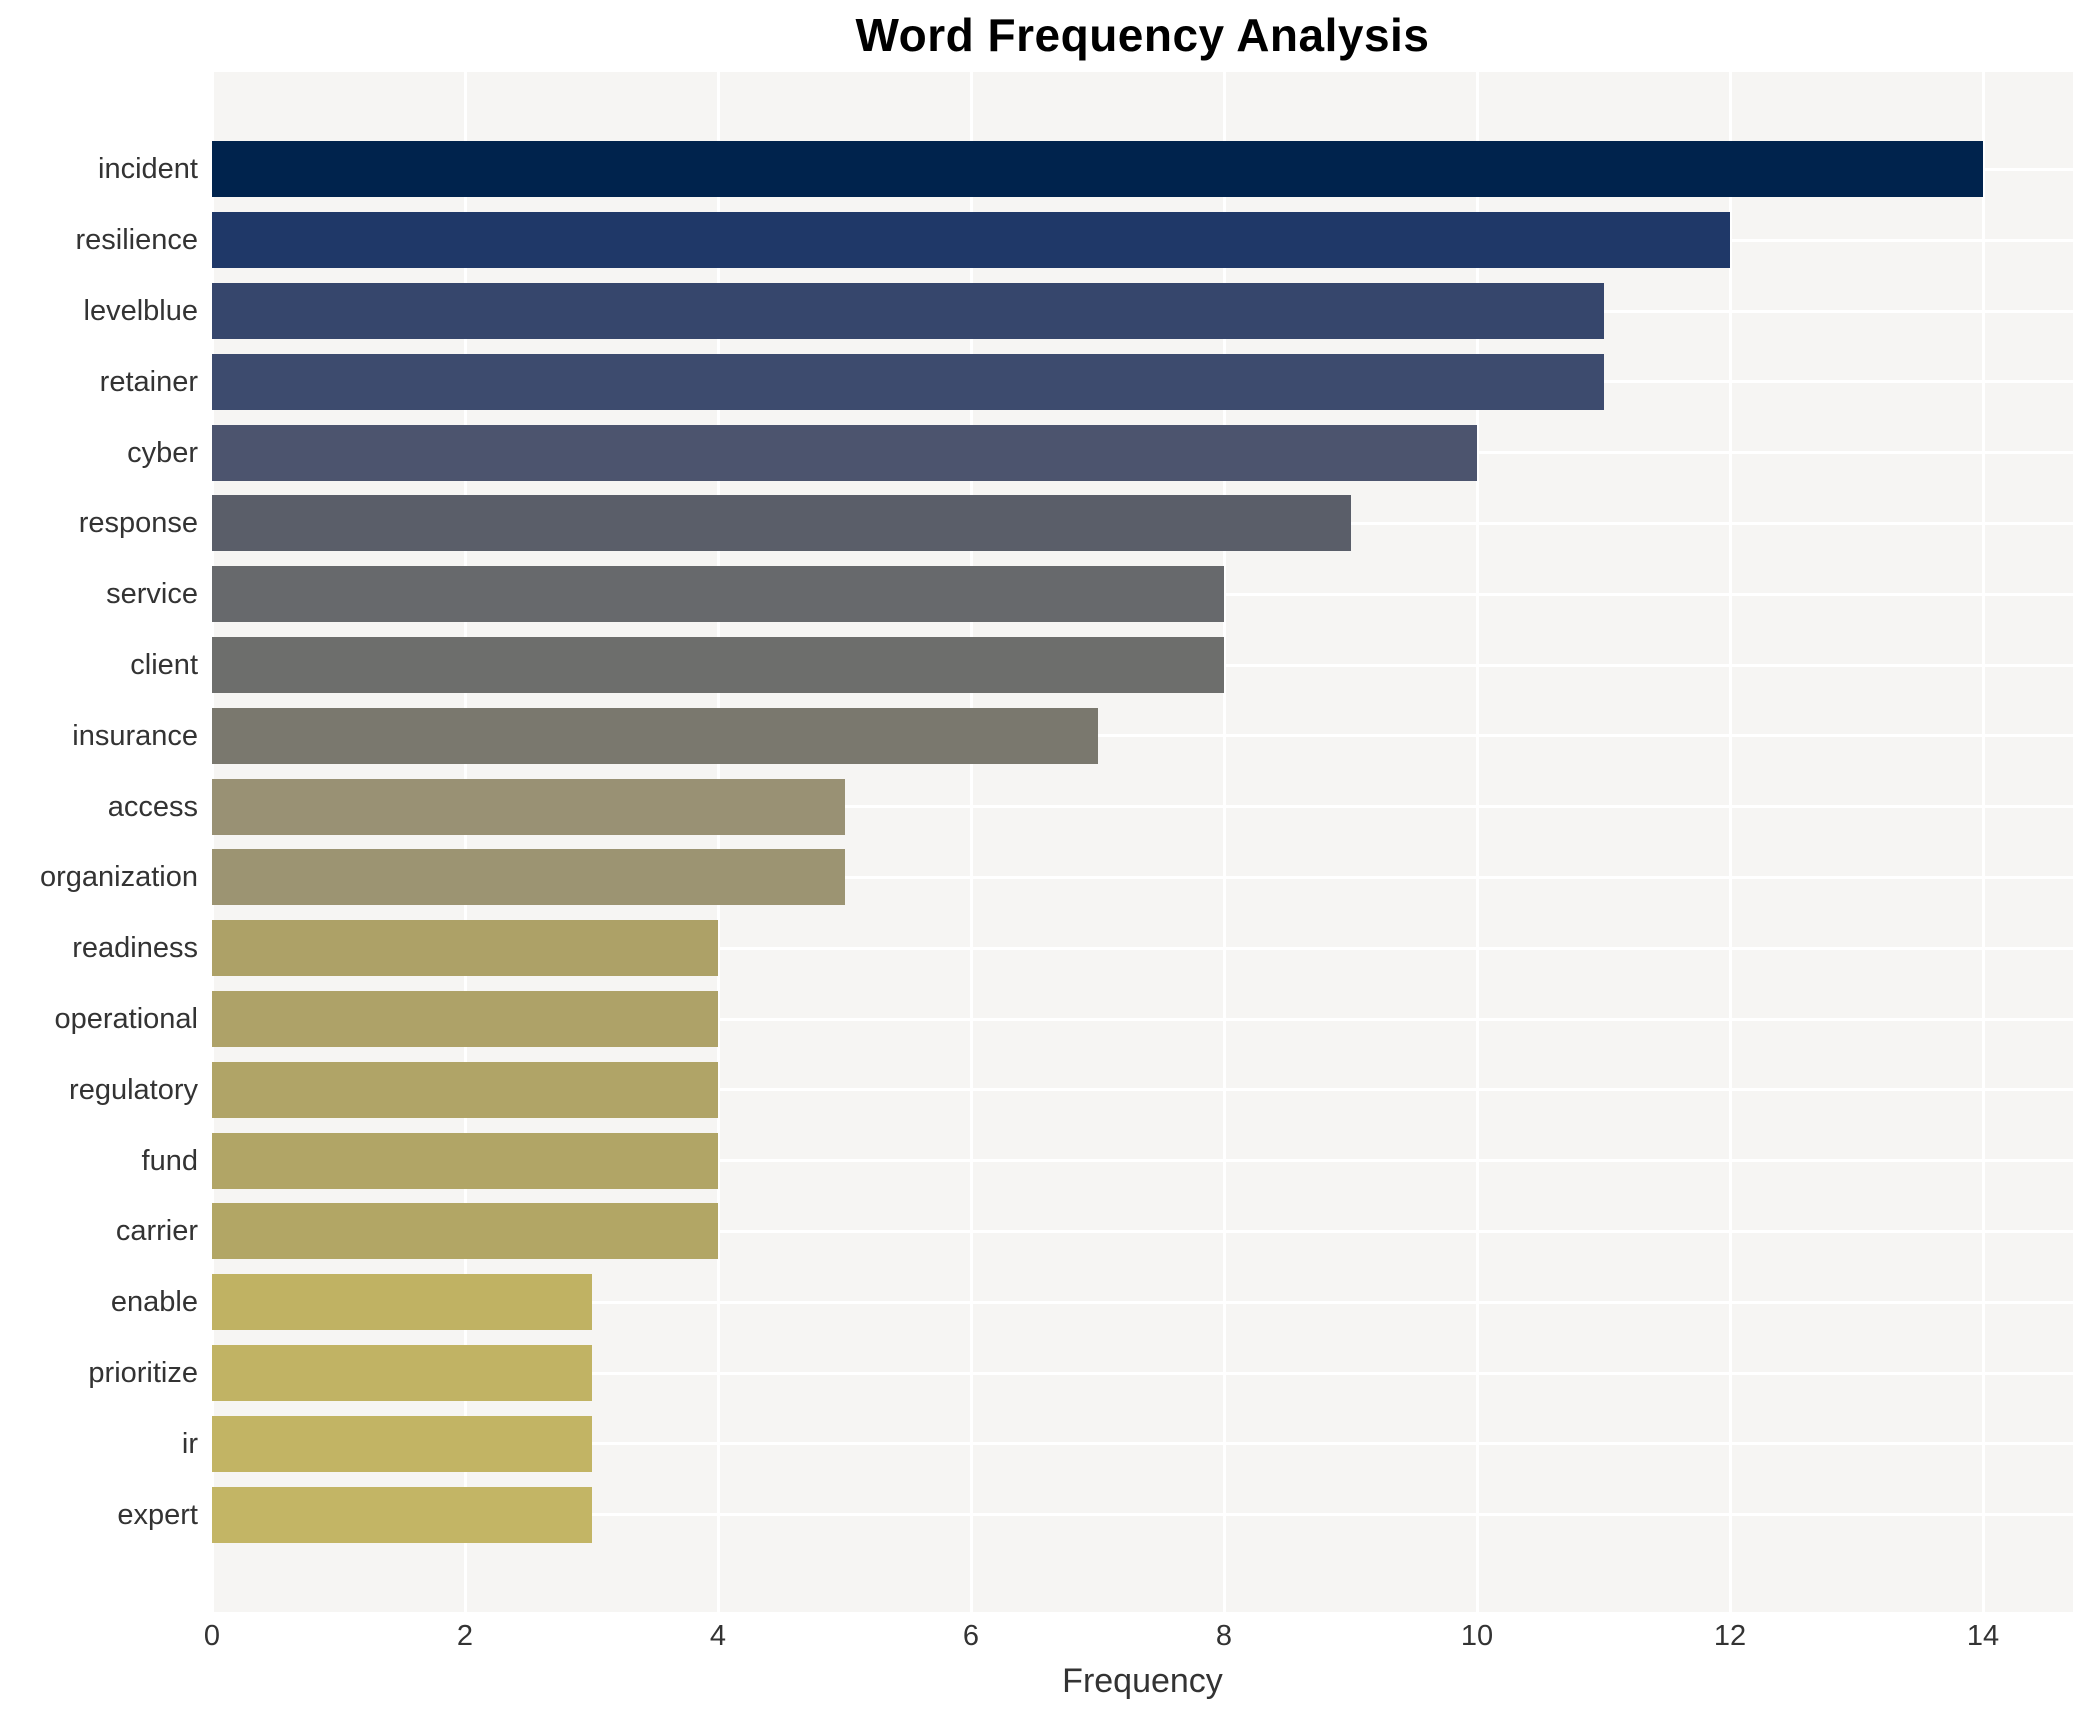 The image size is (2091, 1710). What do you see at coordinates (1142, 877) in the screenshot?
I see `gridline-y-organization` at bounding box center [1142, 877].